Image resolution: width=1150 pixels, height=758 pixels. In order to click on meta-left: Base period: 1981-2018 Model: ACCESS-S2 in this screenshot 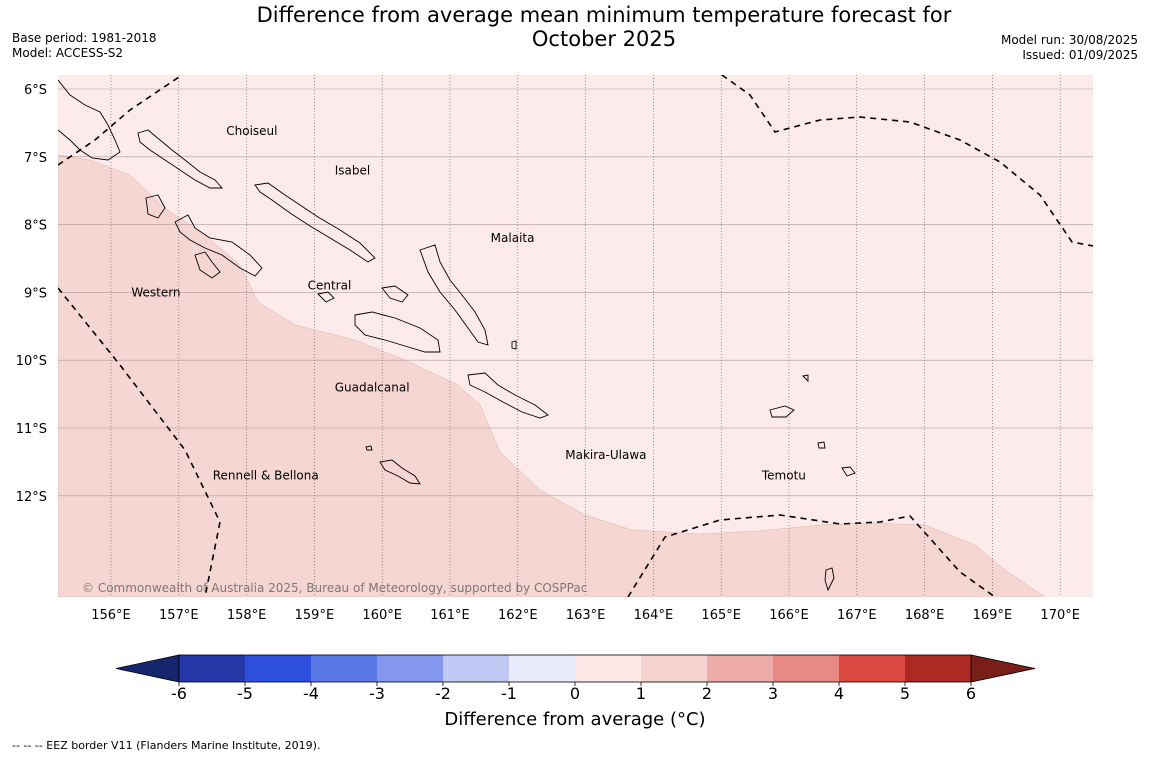, I will do `click(84, 46)`.